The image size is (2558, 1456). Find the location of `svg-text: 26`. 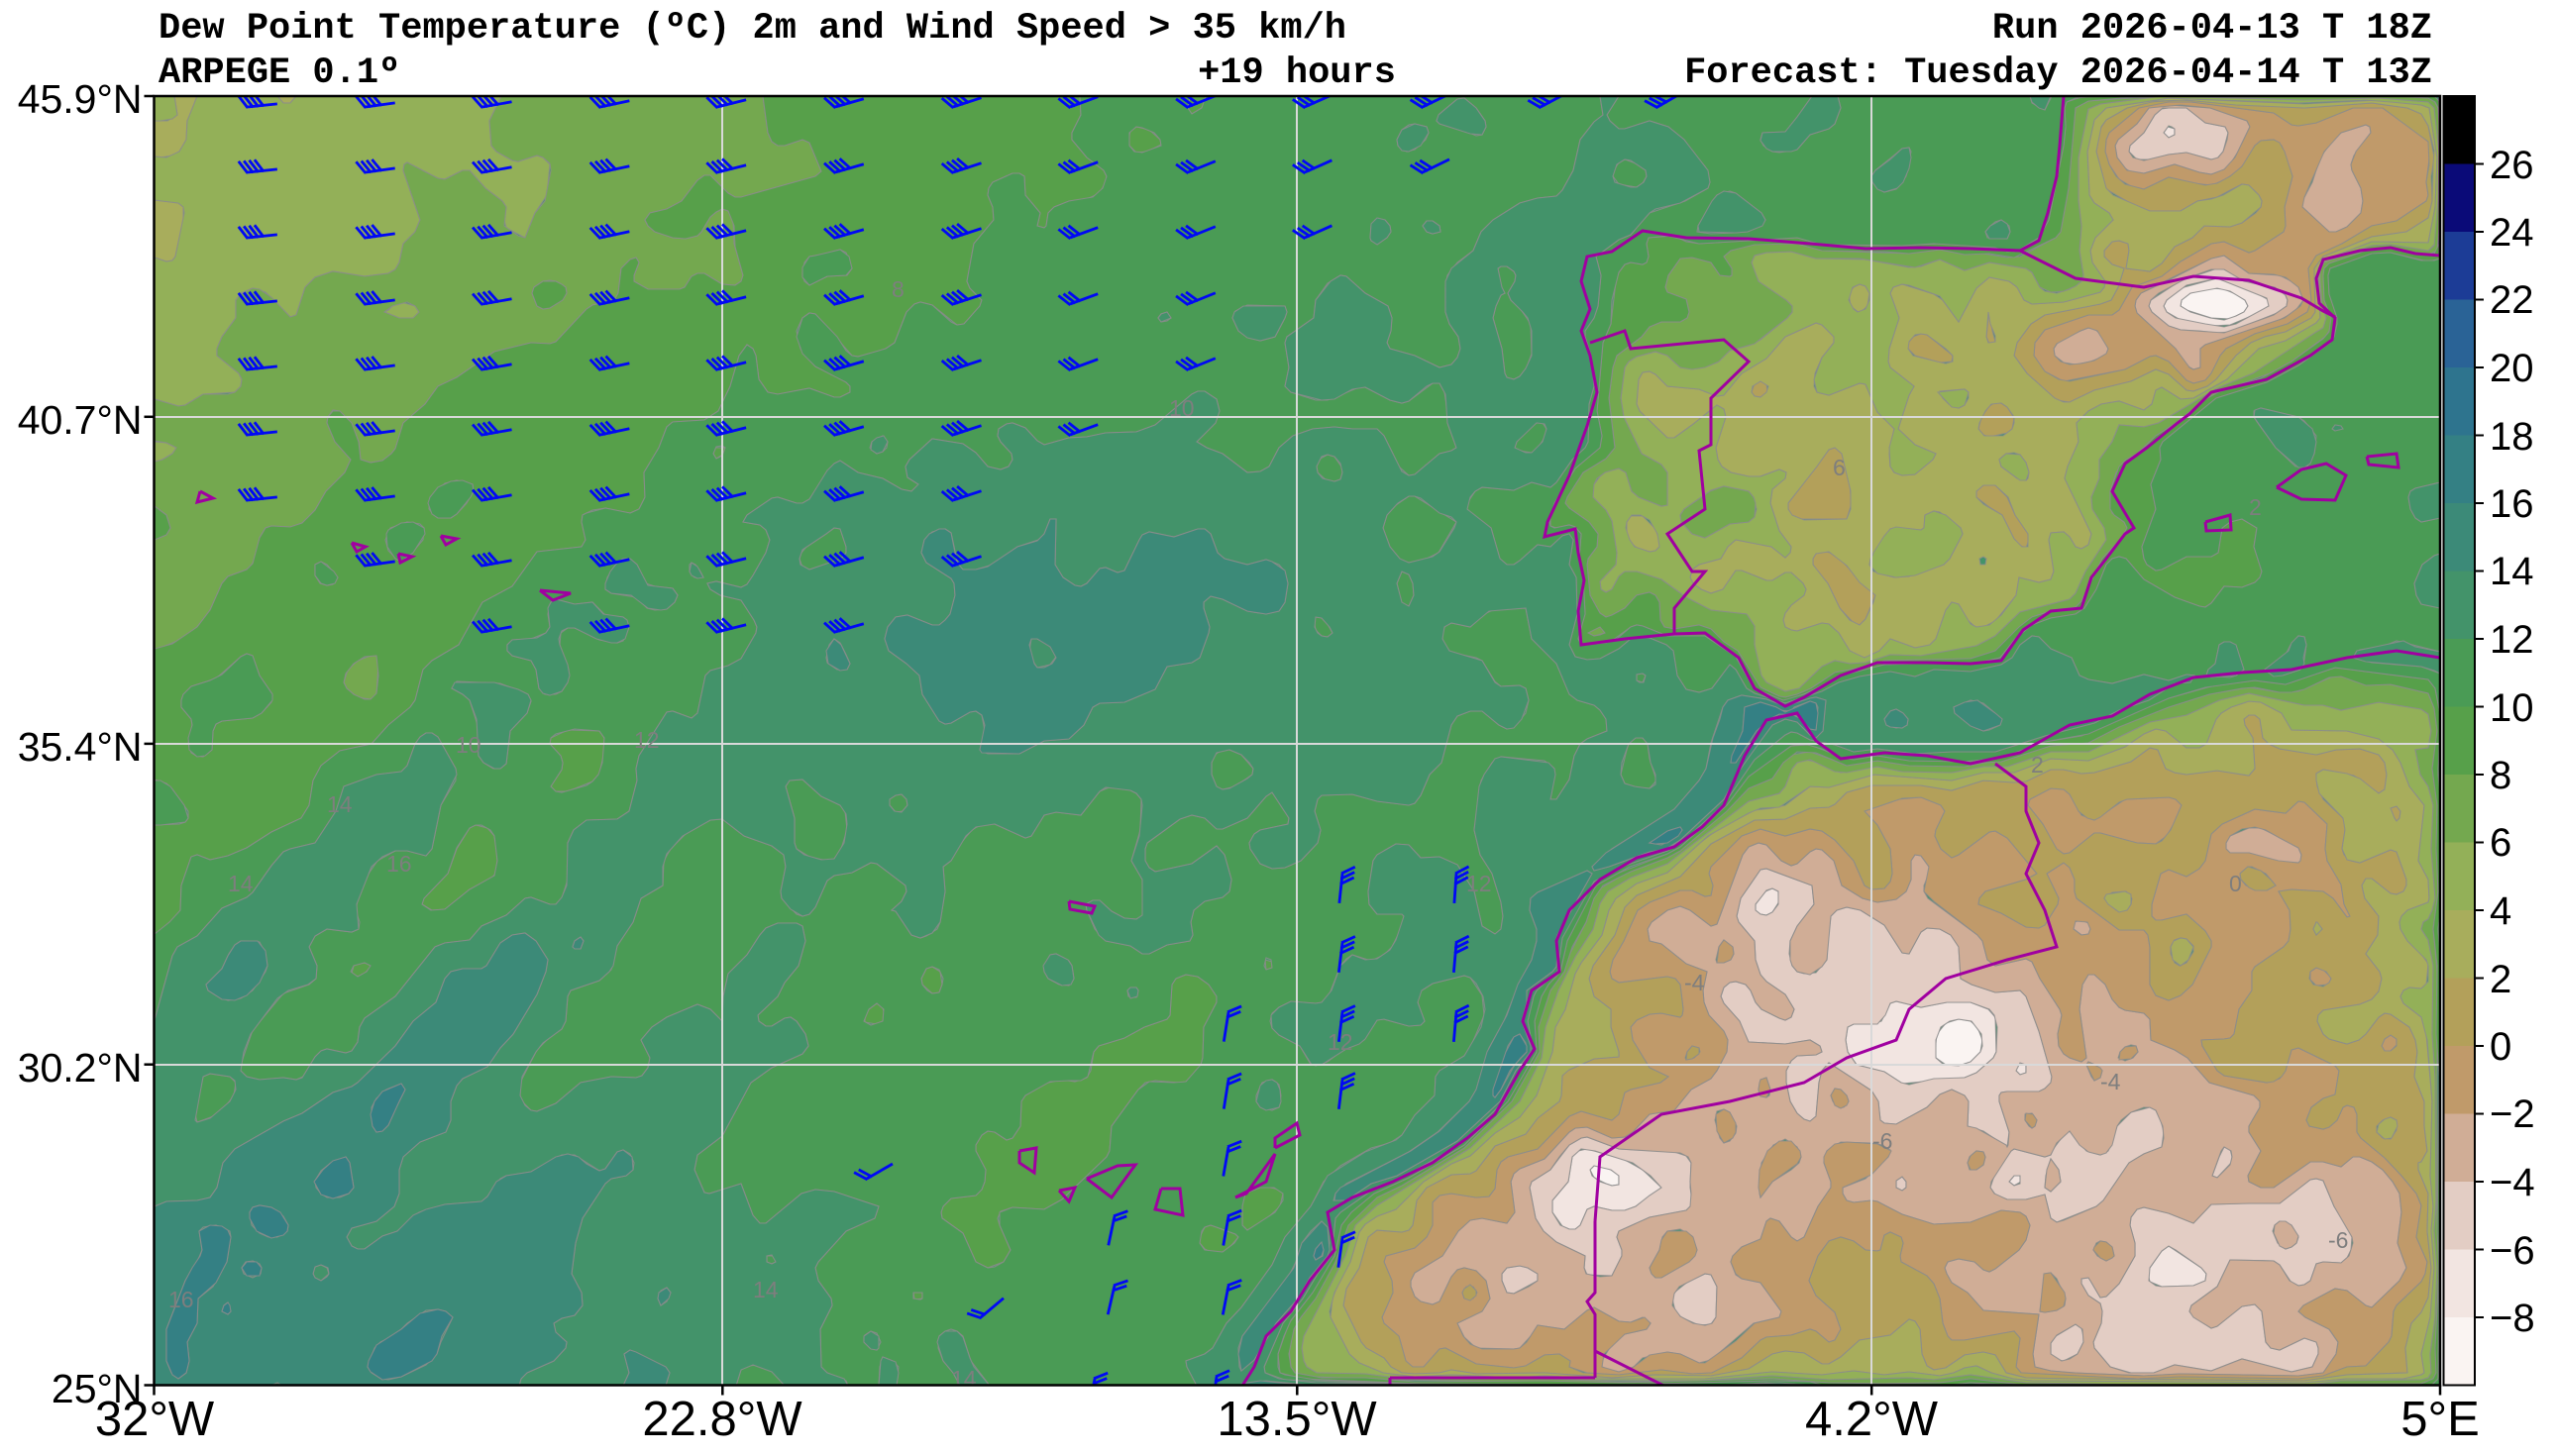

svg-text: 26 is located at coordinates (2512, 165).